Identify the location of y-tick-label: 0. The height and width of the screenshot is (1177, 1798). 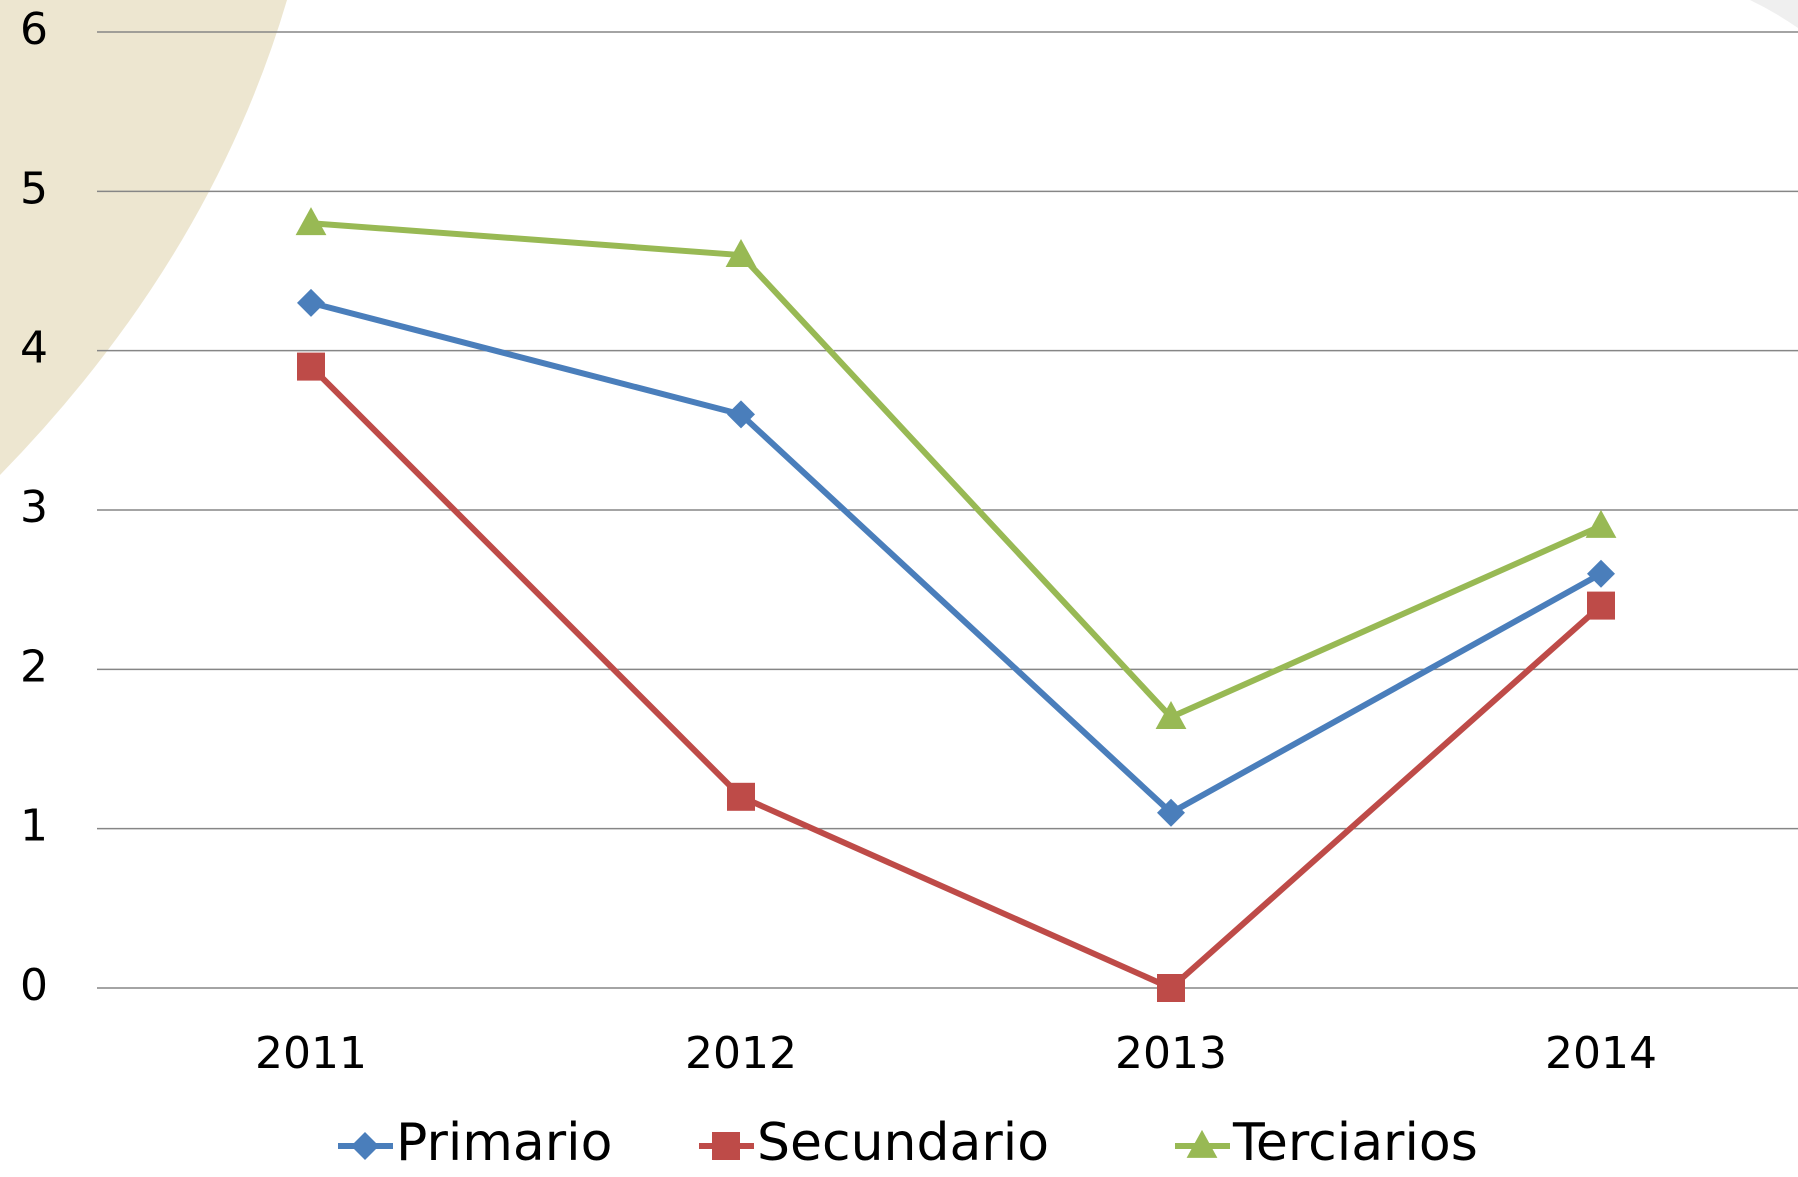
(34, 985).